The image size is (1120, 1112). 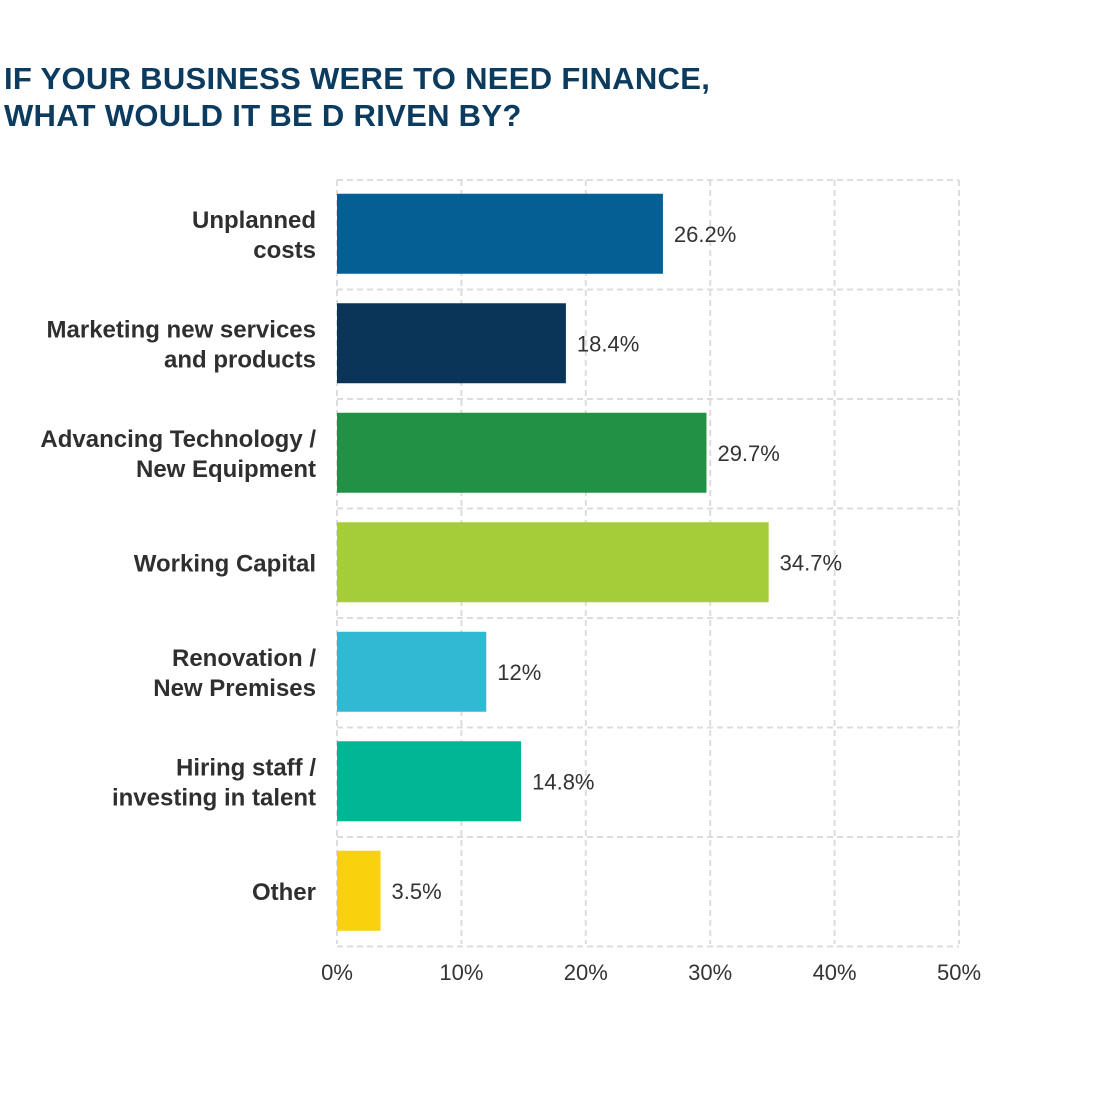 I want to click on bar-value-label: 12%, so click(x=519, y=672).